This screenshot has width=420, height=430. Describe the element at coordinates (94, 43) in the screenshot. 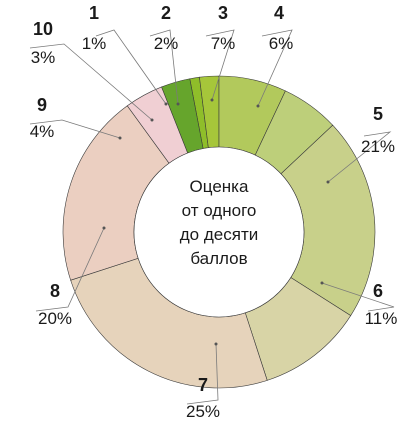

I see `percent-label-1: 1%` at that location.